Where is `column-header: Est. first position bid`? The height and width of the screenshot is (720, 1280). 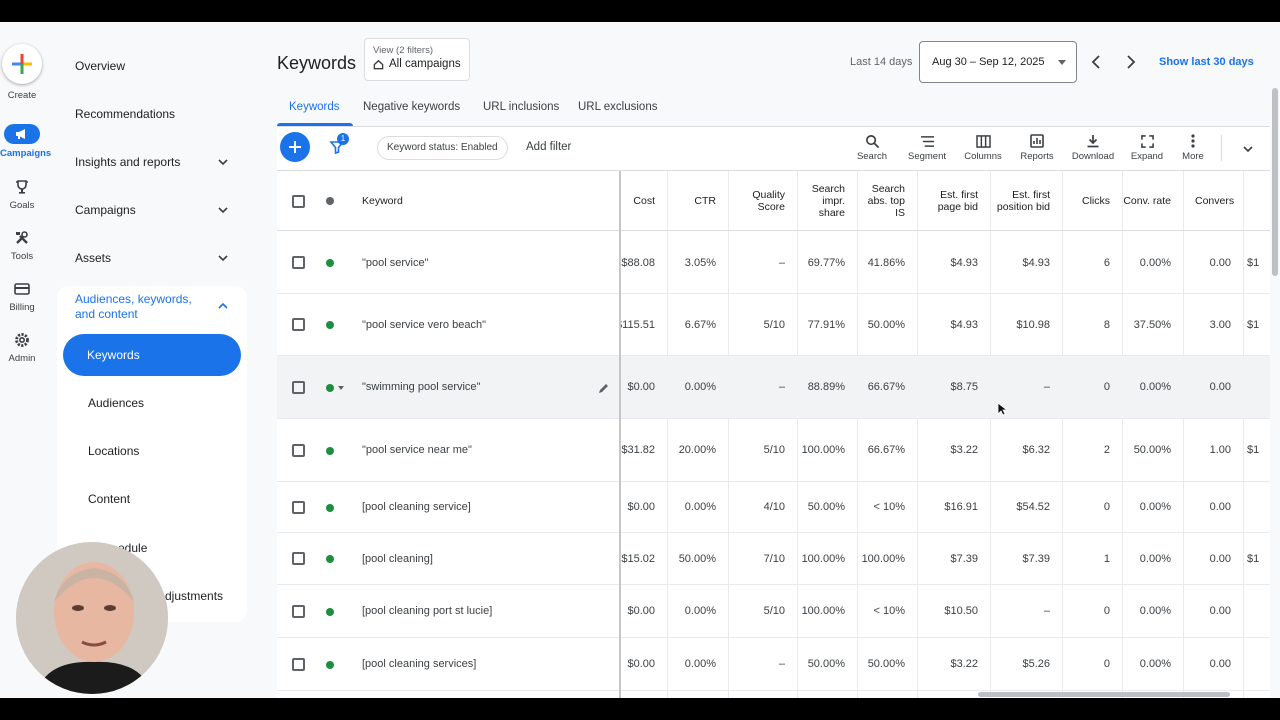
column-header: Est. first position bid is located at coordinates (1023, 201).